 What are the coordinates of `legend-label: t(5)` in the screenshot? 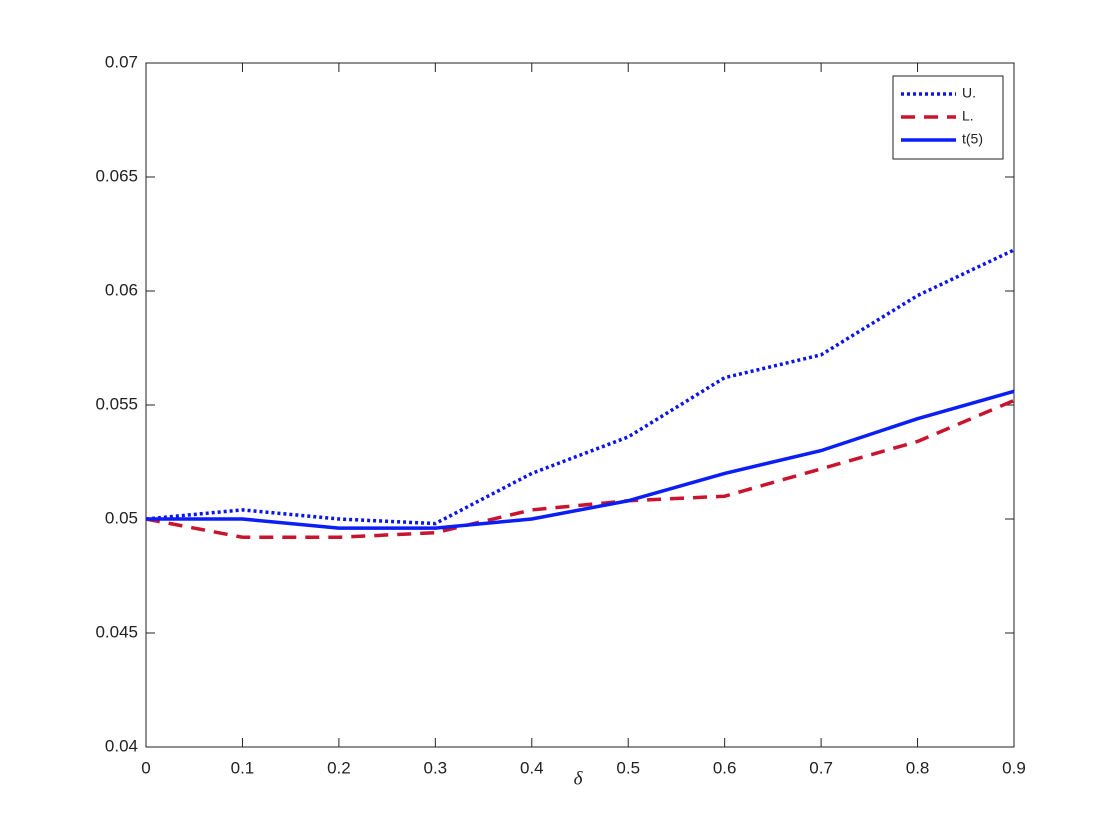 It's located at (972, 139).